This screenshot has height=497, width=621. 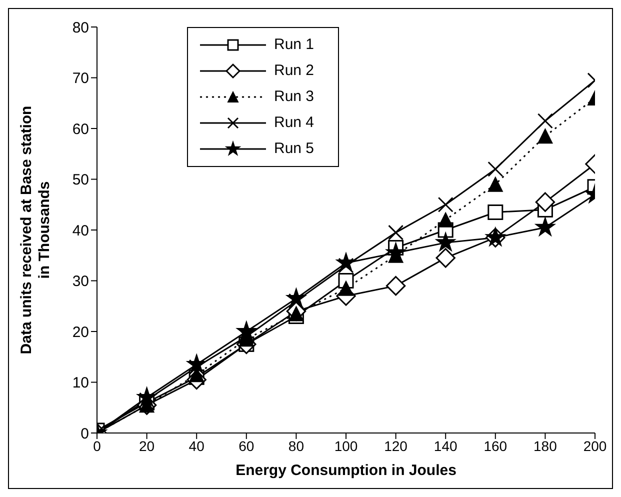 I want to click on x-tick-label: 140, so click(x=446, y=446).